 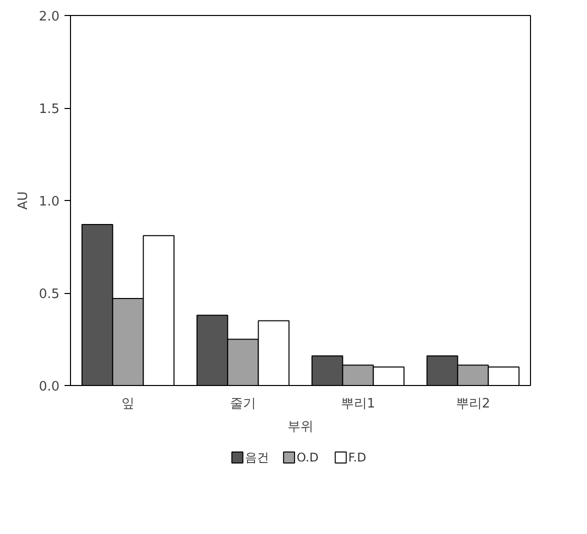 I want to click on x-tick-label: 뿌리2, so click(x=473, y=404).